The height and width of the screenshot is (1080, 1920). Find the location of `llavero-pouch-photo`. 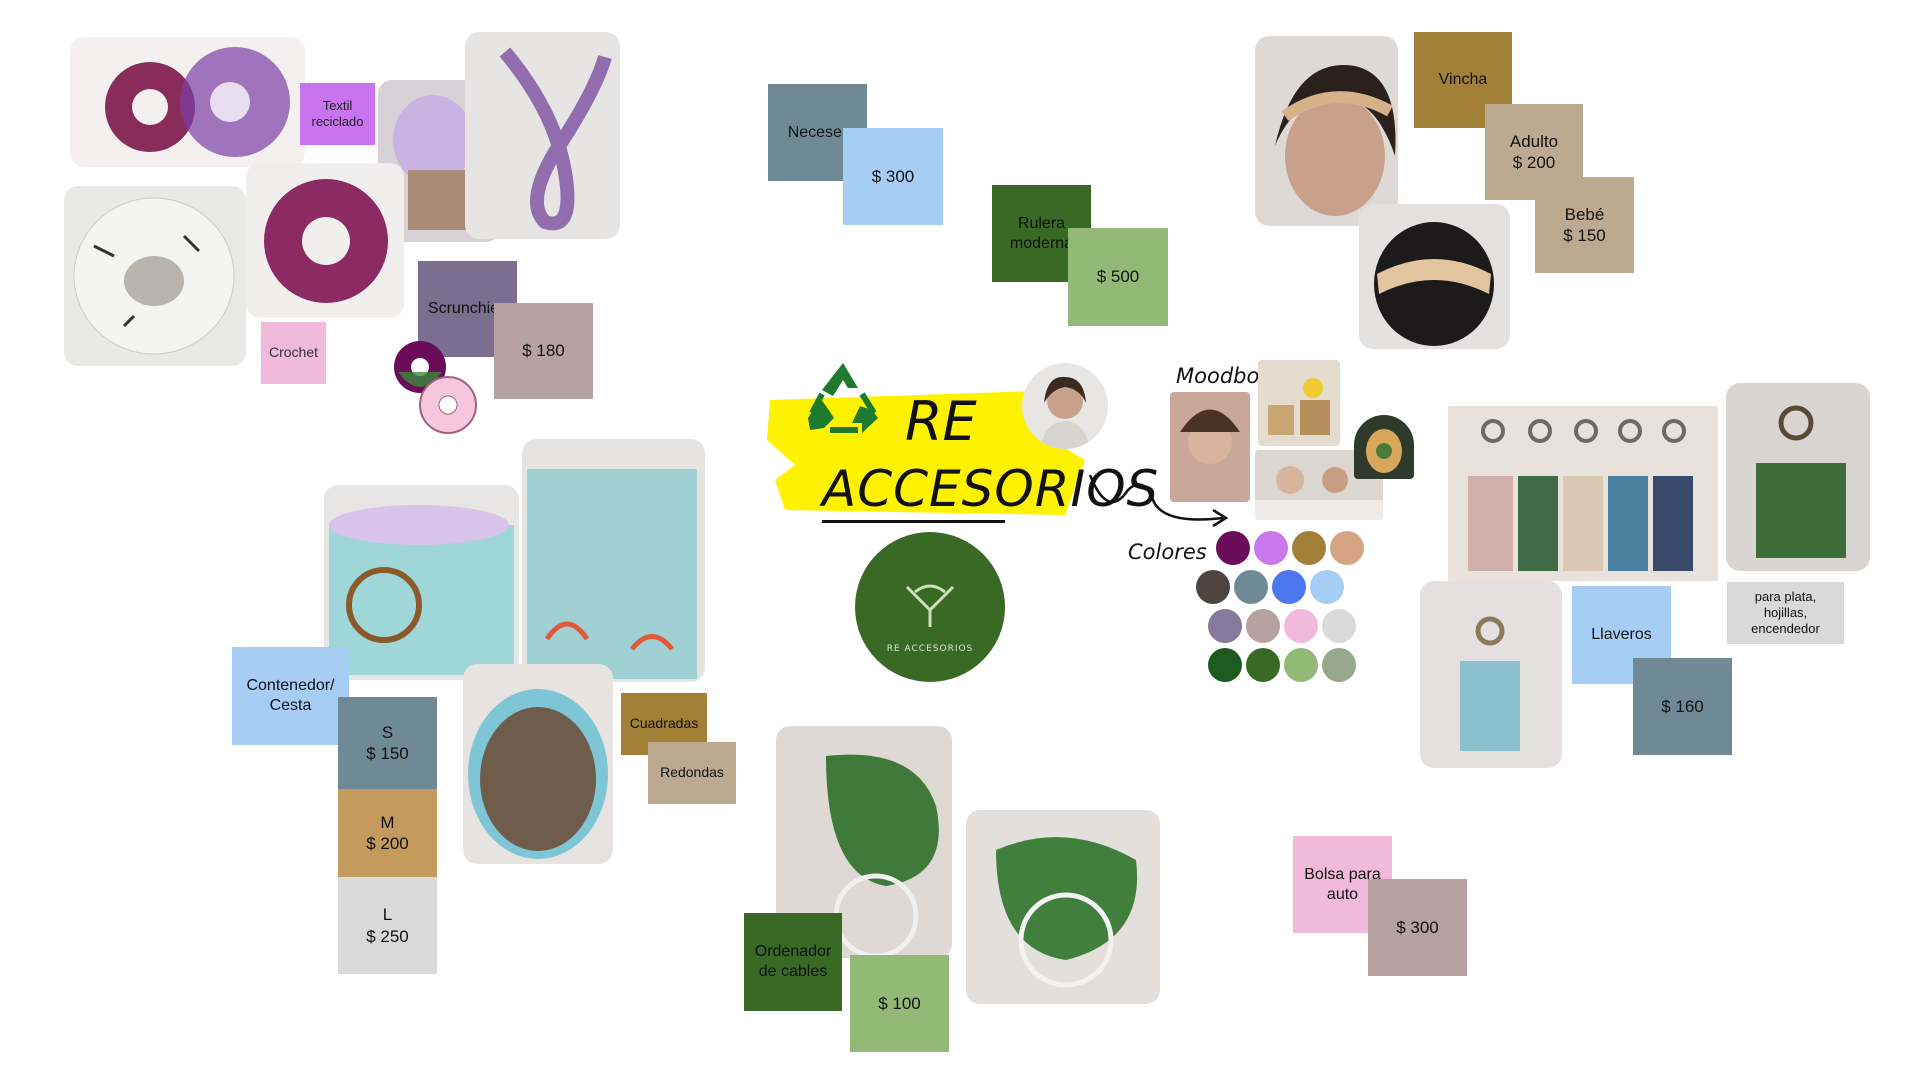

llavero-pouch-photo is located at coordinates (1798, 477).